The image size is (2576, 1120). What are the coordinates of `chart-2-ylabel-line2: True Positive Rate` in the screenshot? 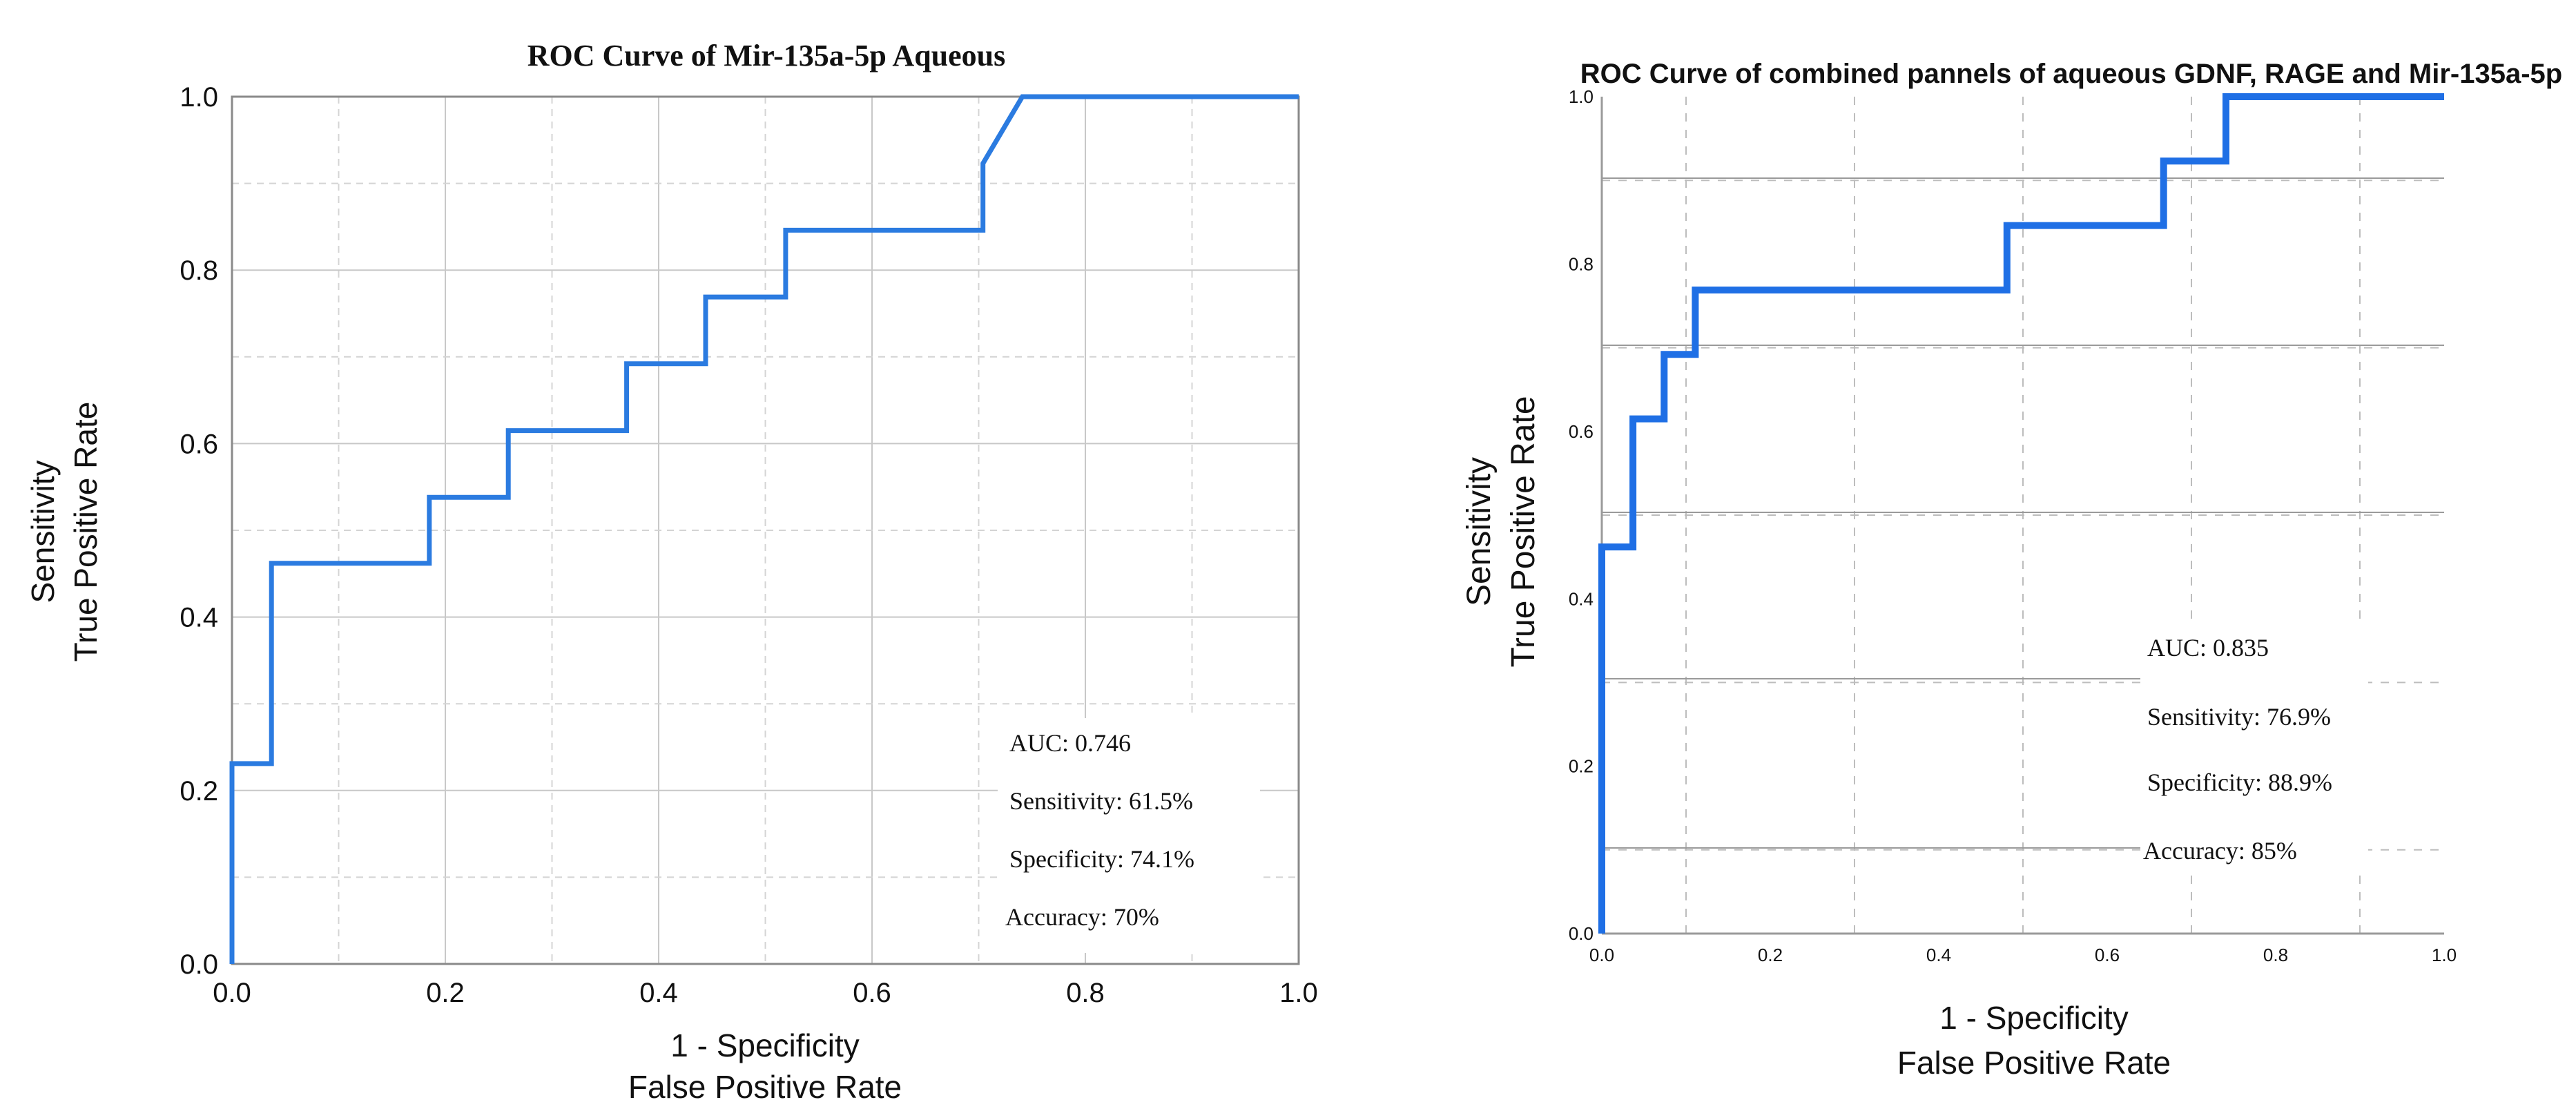 It's located at (1523, 531).